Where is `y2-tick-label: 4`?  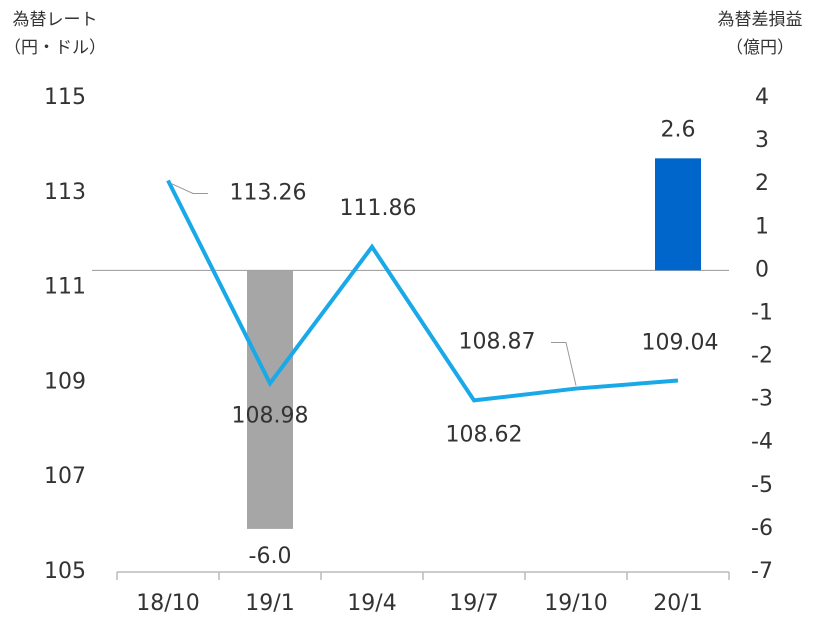
y2-tick-label: 4 is located at coordinates (762, 97).